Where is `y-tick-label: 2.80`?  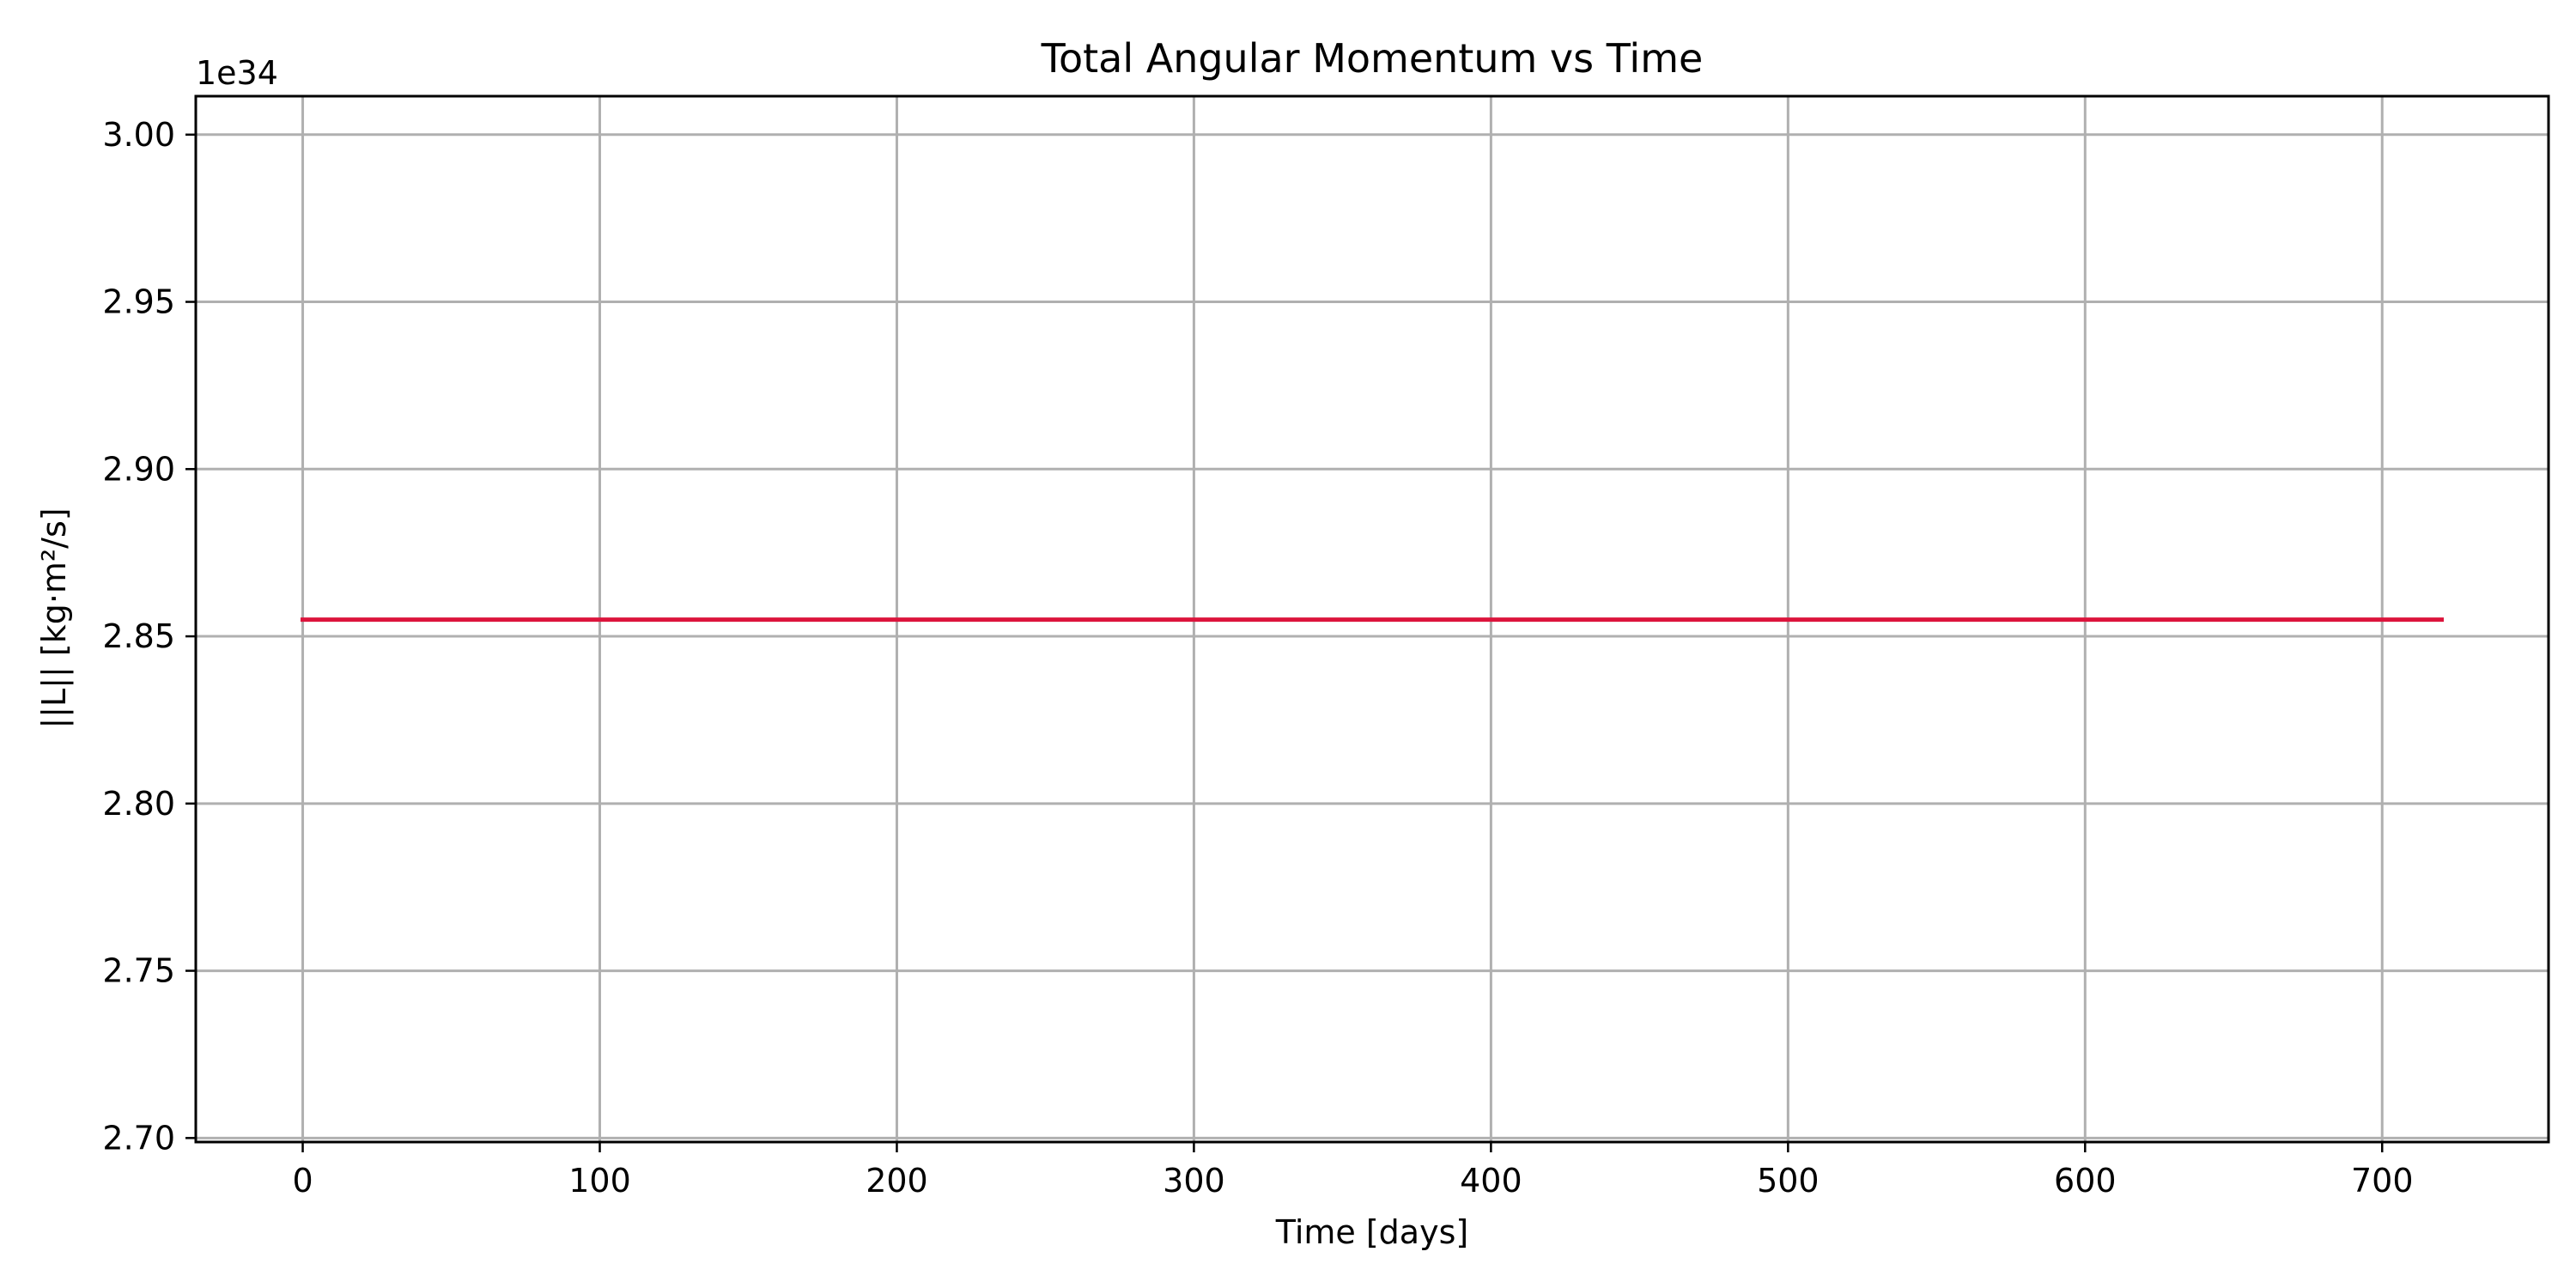 y-tick-label: 2.80 is located at coordinates (138, 804).